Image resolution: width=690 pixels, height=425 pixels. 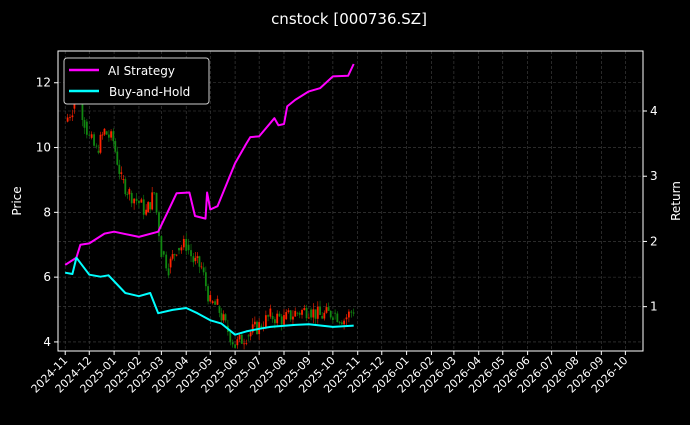 I want to click on legend-box, so click(x=136, y=81).